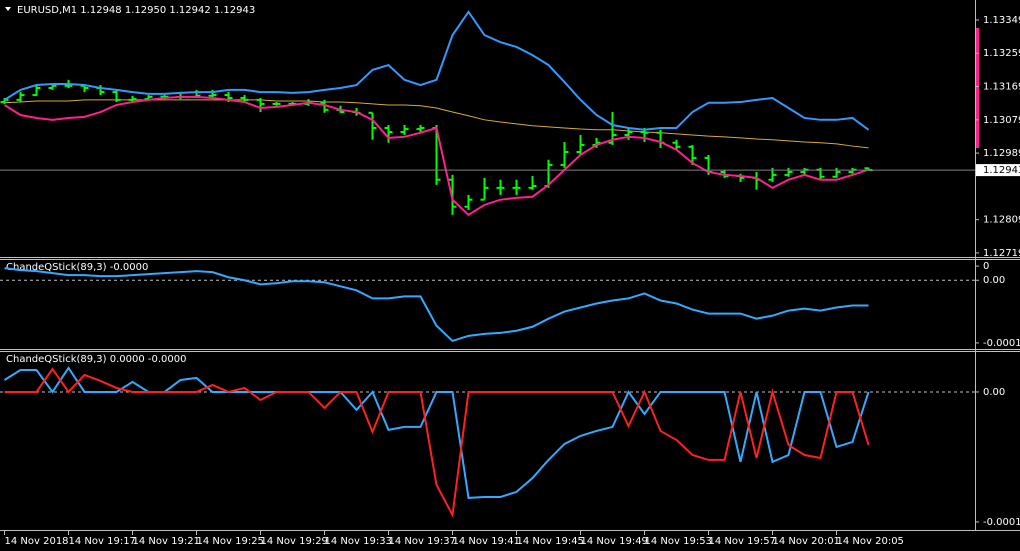  I want to click on indicator-title: ChandeQStick(89,3) 0.0000 -0.0000, so click(96, 359).